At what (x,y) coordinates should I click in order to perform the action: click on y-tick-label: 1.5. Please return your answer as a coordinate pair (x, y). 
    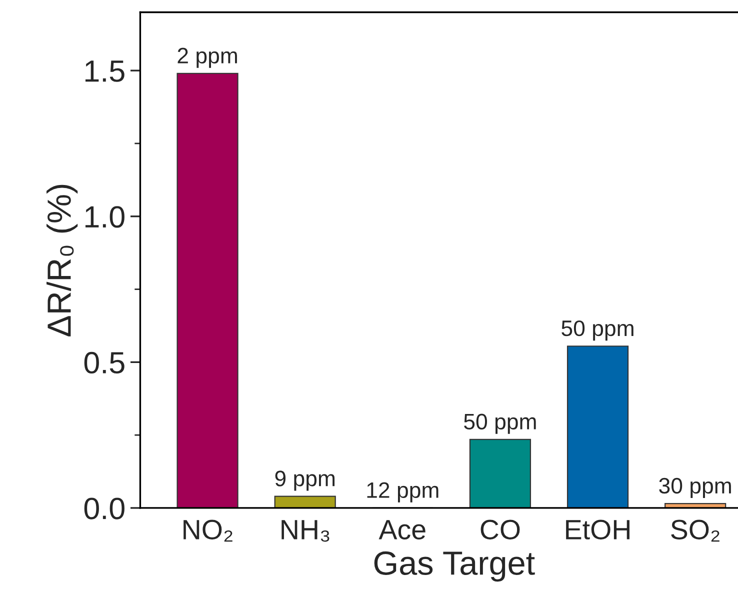
    Looking at the image, I should click on (104, 71).